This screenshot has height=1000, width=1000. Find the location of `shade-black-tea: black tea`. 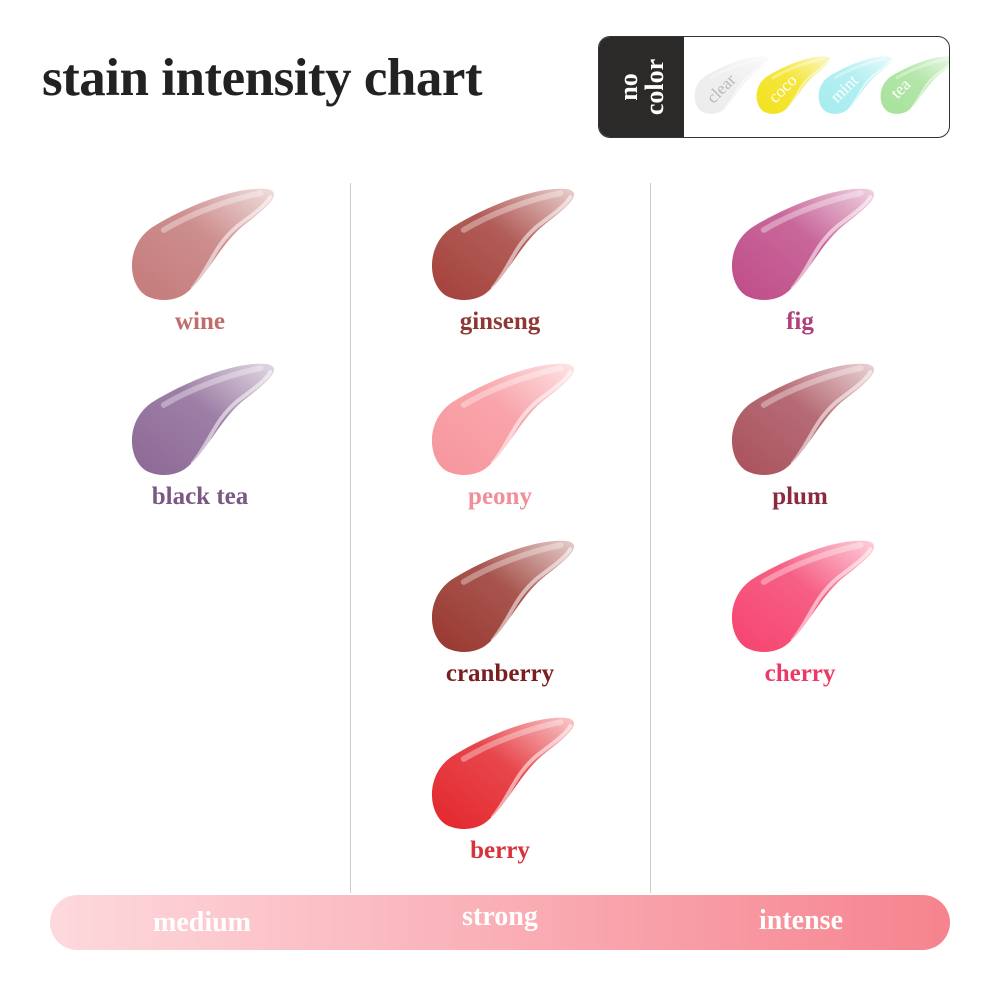

shade-black-tea: black tea is located at coordinates (200, 445).